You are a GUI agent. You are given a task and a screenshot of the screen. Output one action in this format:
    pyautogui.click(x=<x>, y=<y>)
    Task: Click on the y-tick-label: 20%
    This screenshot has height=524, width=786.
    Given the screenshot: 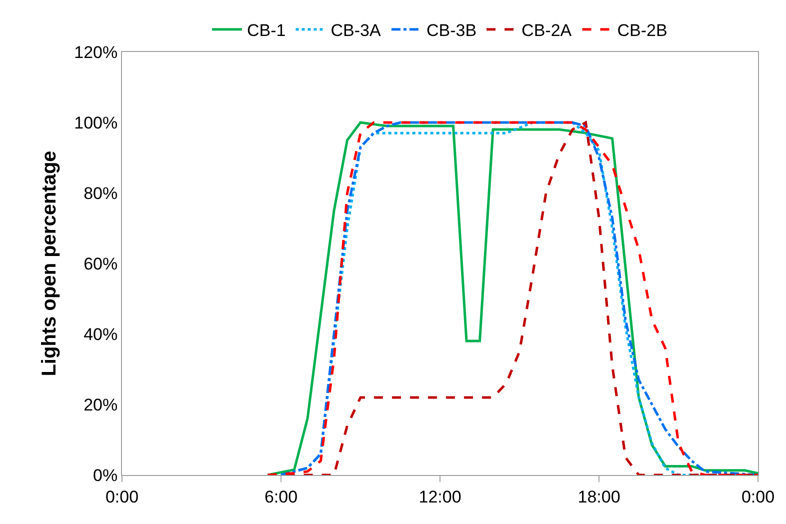 What is the action you would take?
    pyautogui.click(x=101, y=404)
    